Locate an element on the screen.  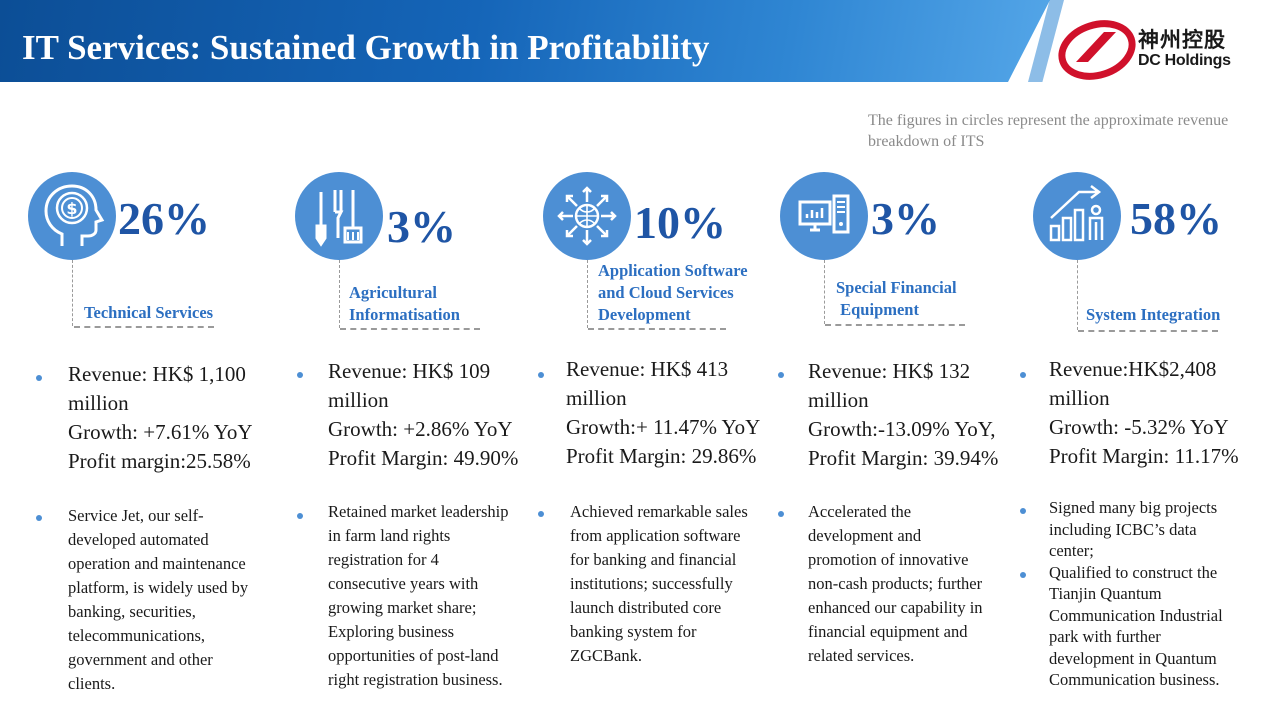
financial-equipment-stats-bullet is located at coordinates (781, 375).